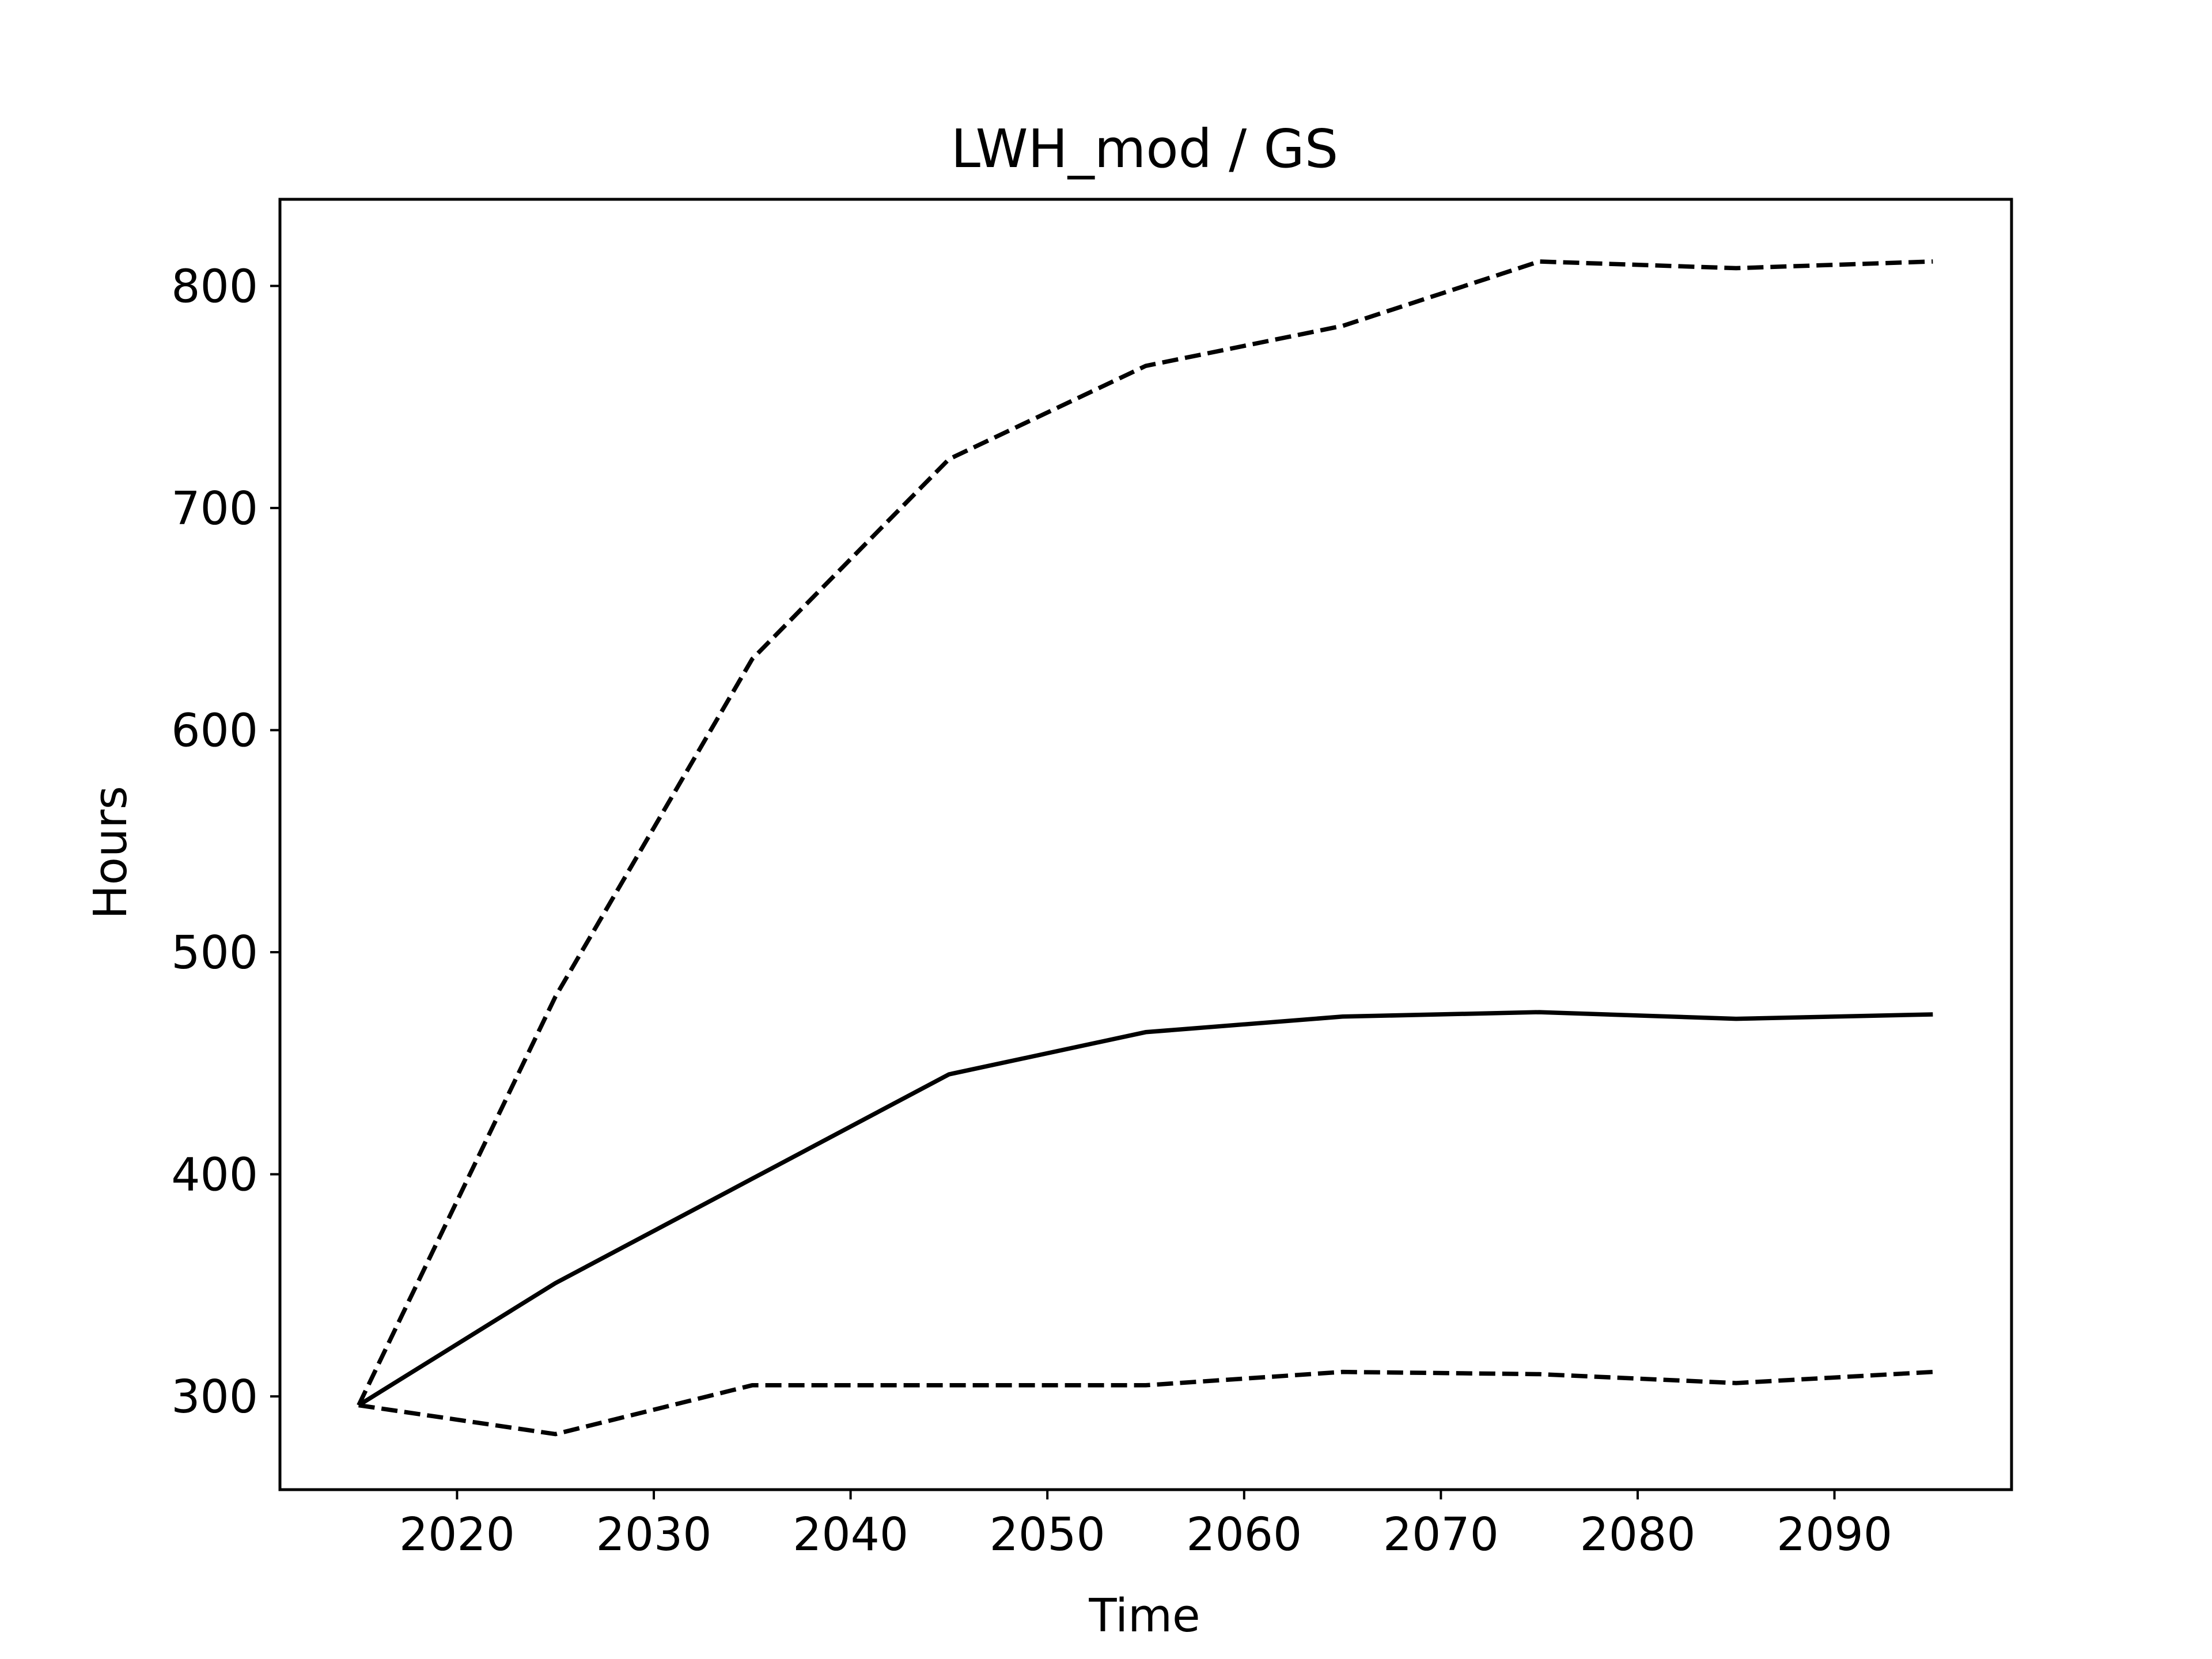 The image size is (2212, 1659). I want to click on x-tick-label: 2090, so click(1834, 1534).